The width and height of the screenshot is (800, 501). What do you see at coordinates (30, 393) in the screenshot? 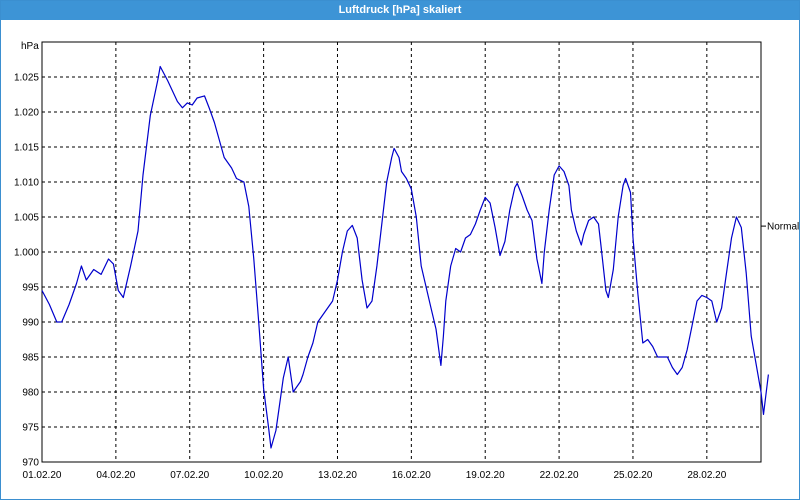
I see `y-tick-label: 980` at bounding box center [30, 393].